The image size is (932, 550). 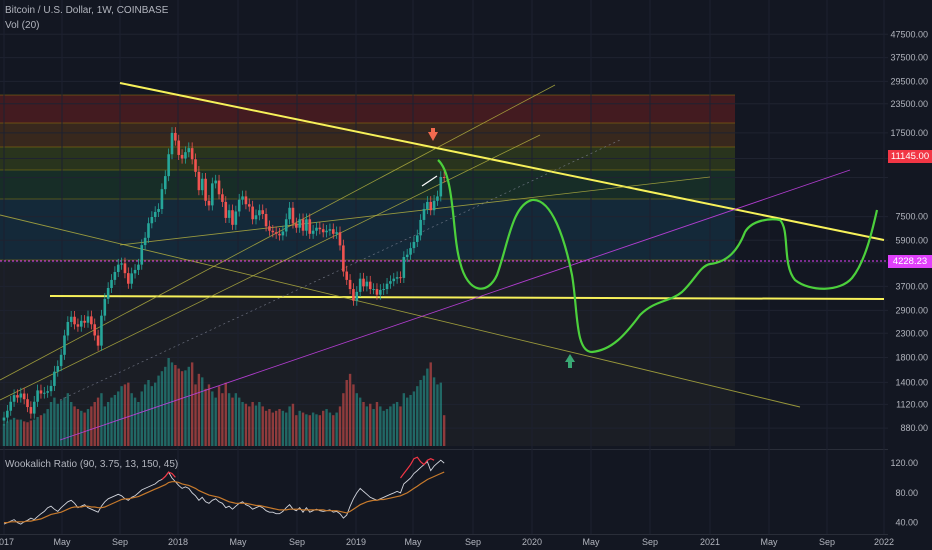 What do you see at coordinates (909, 104) in the screenshot?
I see `price-tick-label: 23500.00` at bounding box center [909, 104].